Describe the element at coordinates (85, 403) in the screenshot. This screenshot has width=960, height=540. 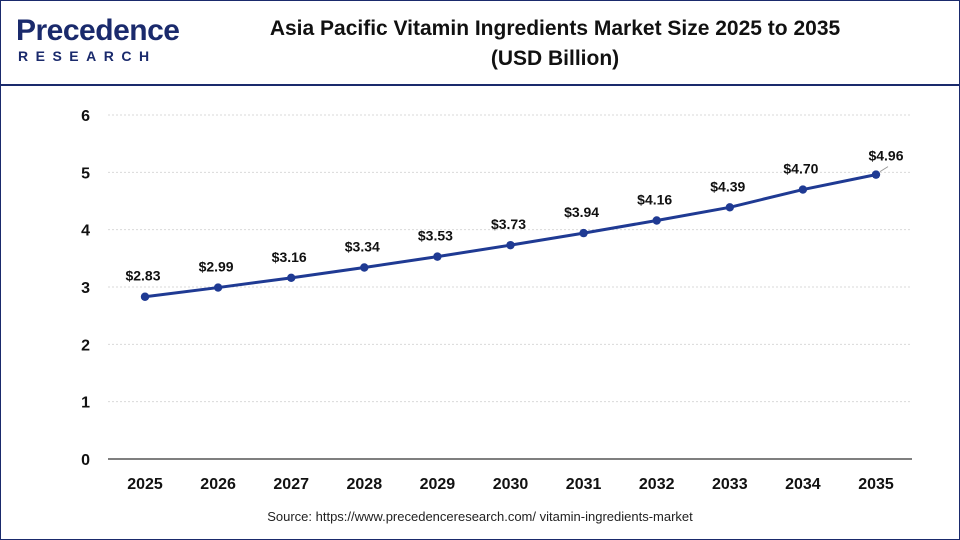
I see `y-tick-label: 1` at that location.